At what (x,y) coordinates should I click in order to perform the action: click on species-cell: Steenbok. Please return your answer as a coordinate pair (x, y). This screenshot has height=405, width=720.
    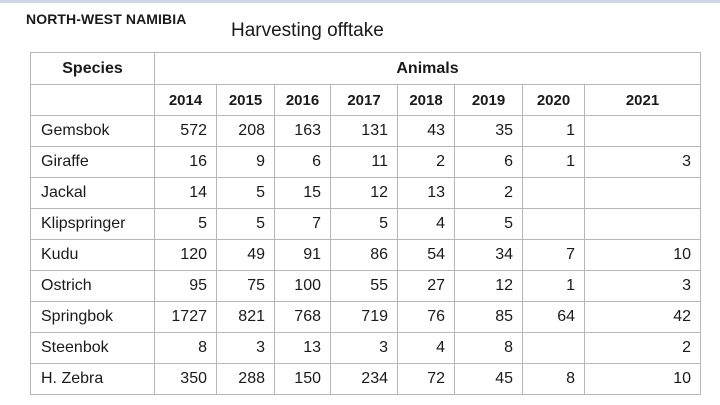
    Looking at the image, I should click on (92, 348).